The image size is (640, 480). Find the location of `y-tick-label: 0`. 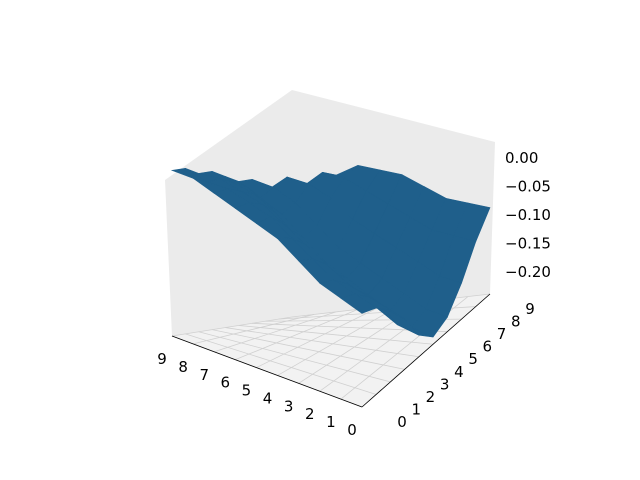

y-tick-label: 0 is located at coordinates (402, 422).